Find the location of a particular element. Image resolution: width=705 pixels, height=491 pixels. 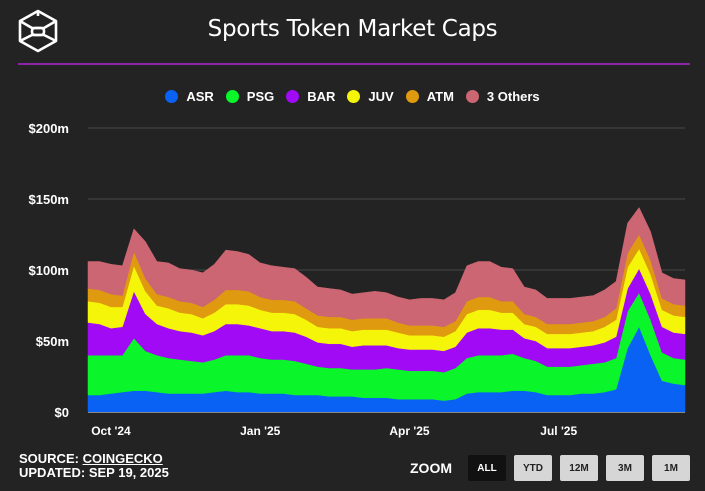

legend-label: BAR is located at coordinates (321, 96).